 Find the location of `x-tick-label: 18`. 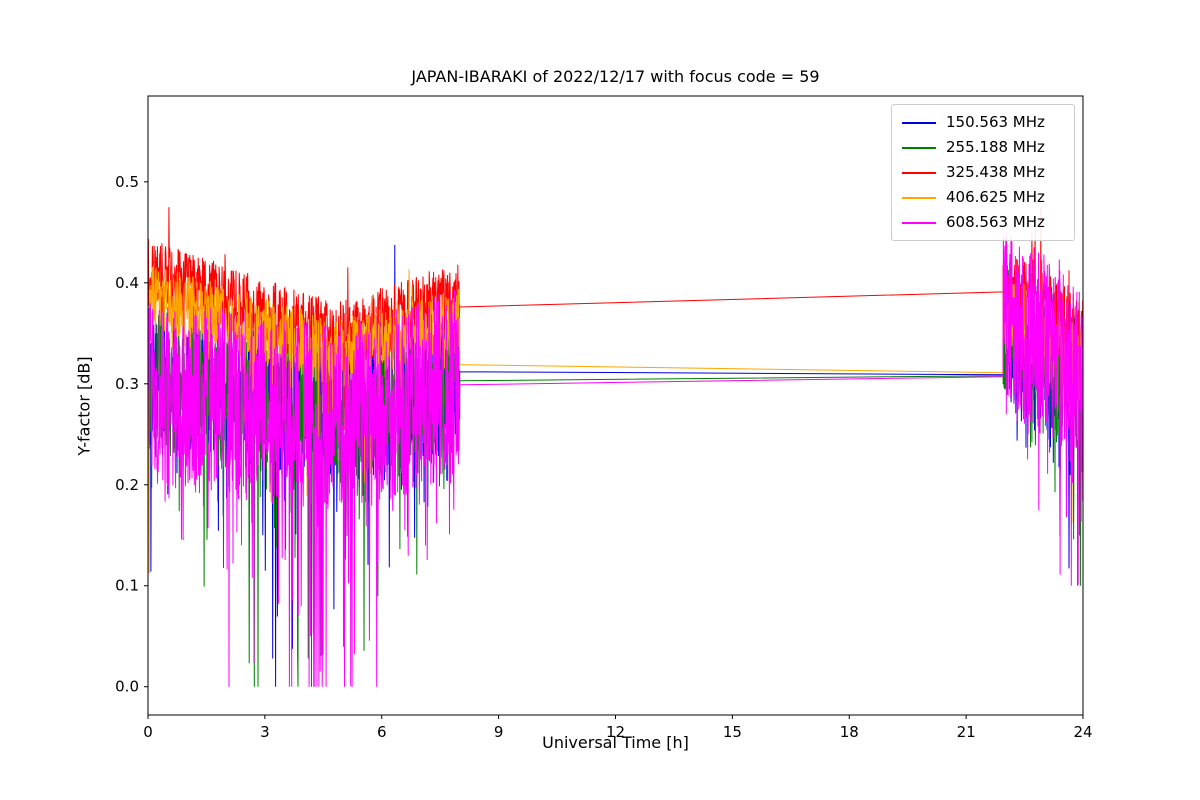

x-tick-label: 18 is located at coordinates (849, 732).